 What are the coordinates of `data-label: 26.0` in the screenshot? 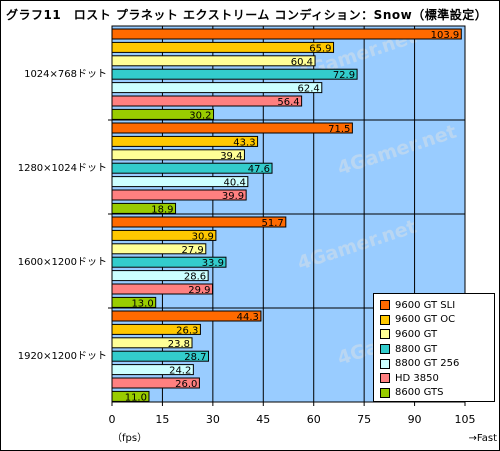 It's located at (186, 384).